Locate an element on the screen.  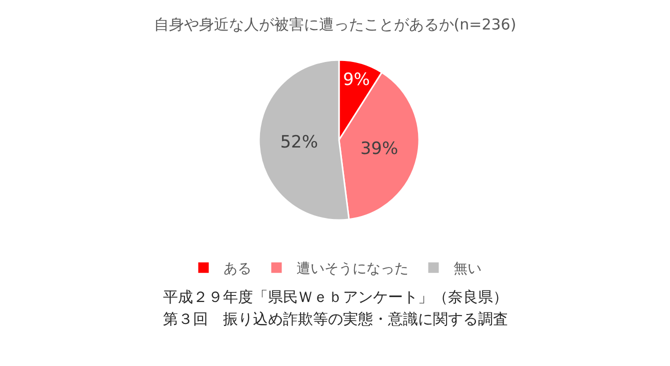
text: 第３回 振り込め詐欺等の実態・意識に関する調査 is located at coordinates (335, 319).